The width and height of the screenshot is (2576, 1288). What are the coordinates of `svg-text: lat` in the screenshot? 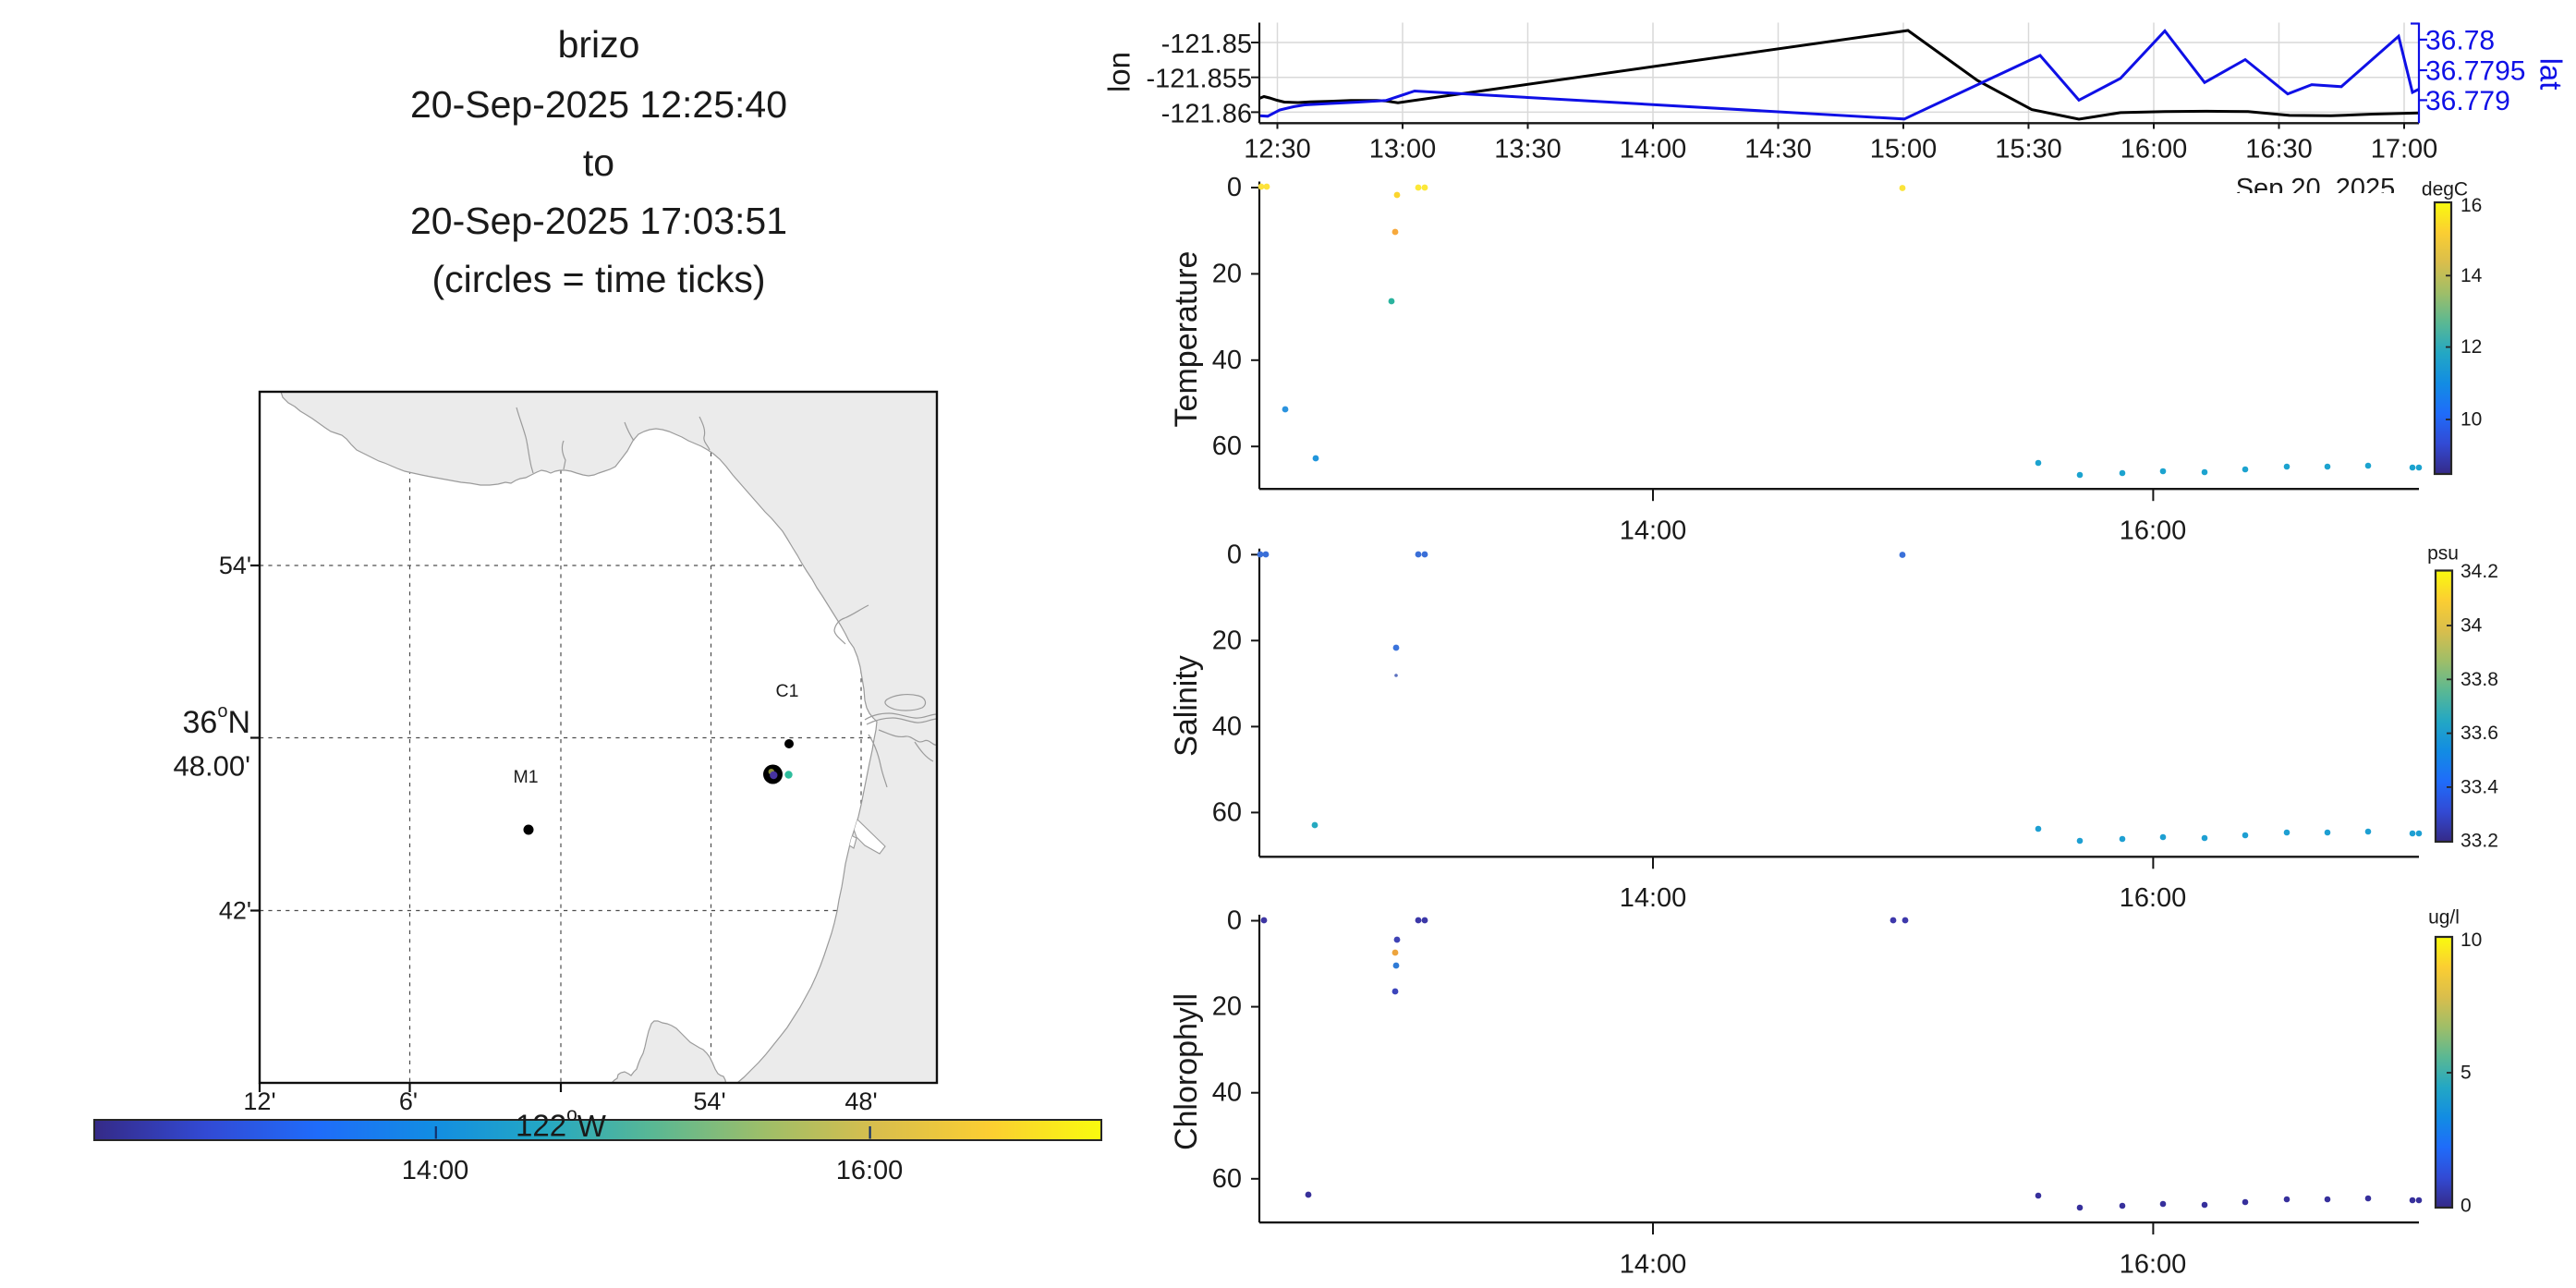 It's located at (2551, 74).